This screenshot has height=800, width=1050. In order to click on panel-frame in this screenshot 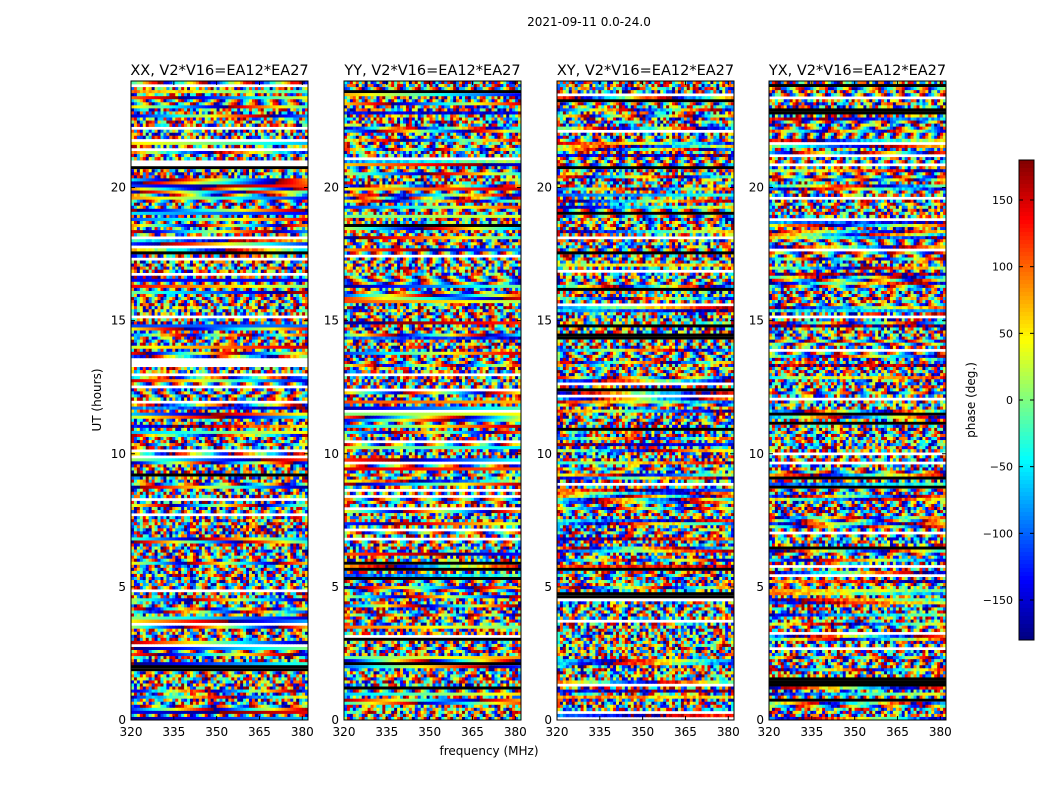, I will do `click(219, 400)`.